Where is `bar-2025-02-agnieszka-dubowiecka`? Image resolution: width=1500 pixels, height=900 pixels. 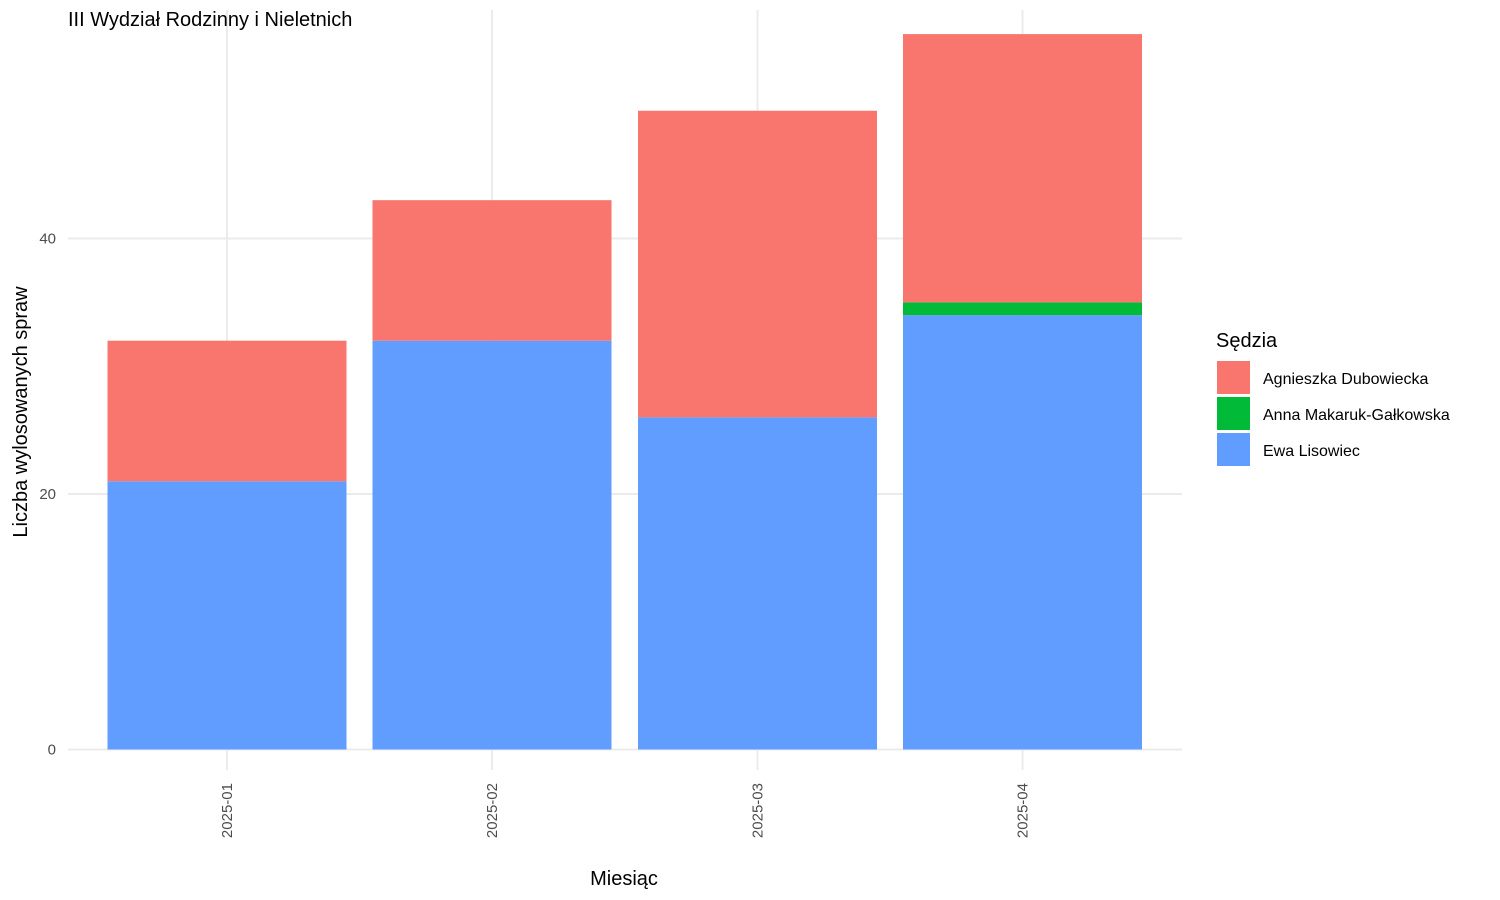
bar-2025-02-agnieszka-dubowiecka is located at coordinates (492, 270).